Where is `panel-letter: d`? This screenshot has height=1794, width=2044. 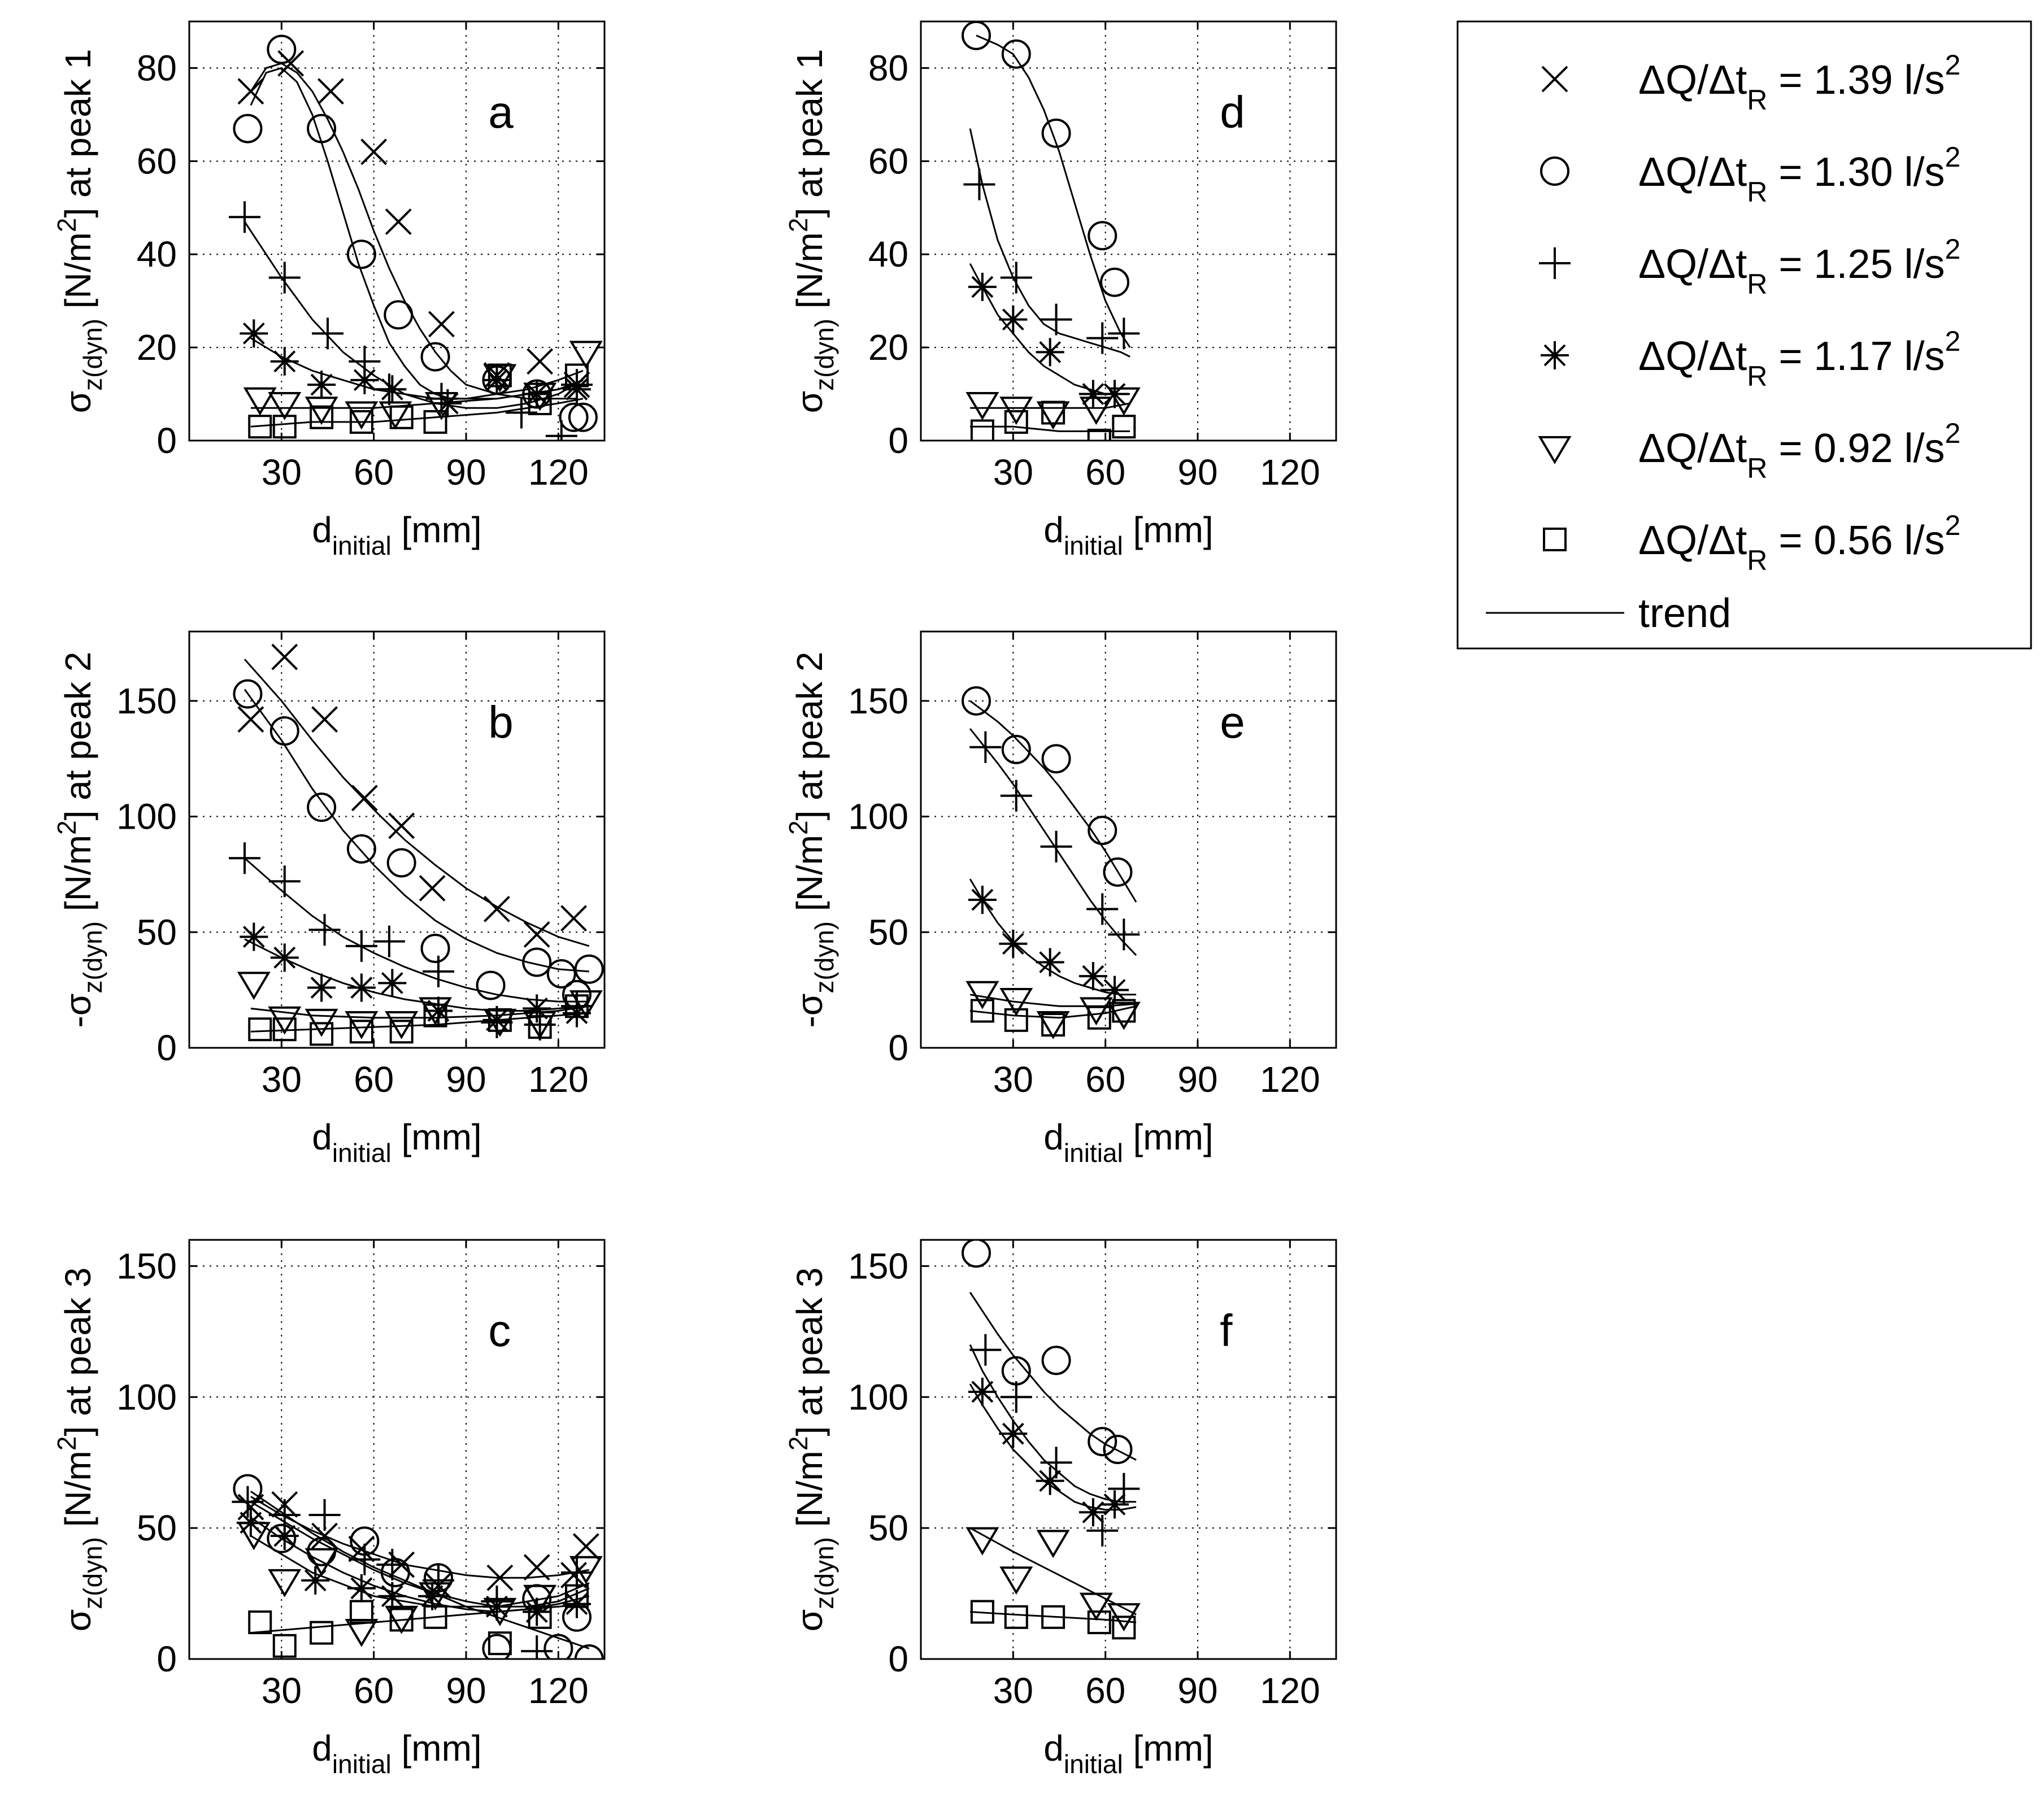 panel-letter: d is located at coordinates (1232, 112).